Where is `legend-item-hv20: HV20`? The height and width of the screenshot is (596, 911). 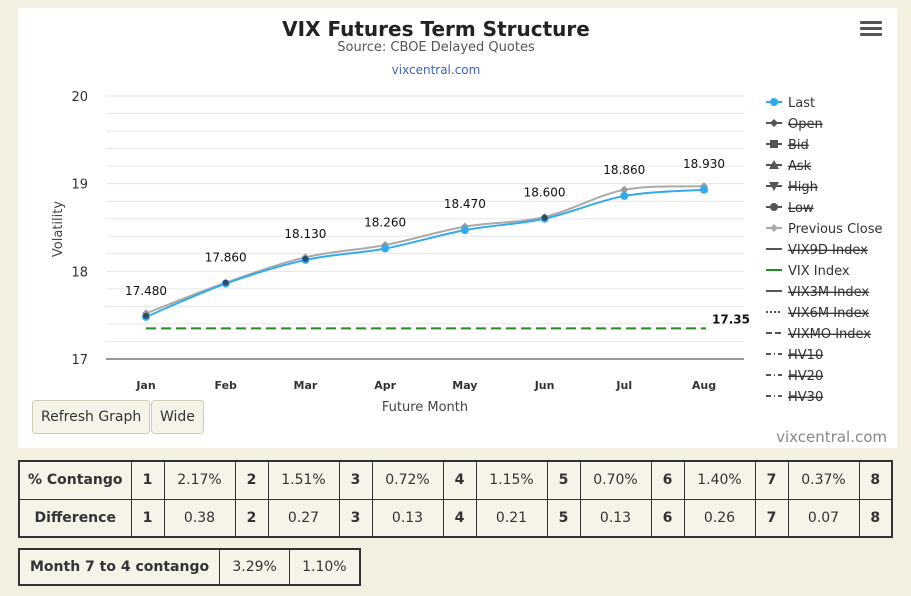
legend-item-hv20: HV20 is located at coordinates (805, 376).